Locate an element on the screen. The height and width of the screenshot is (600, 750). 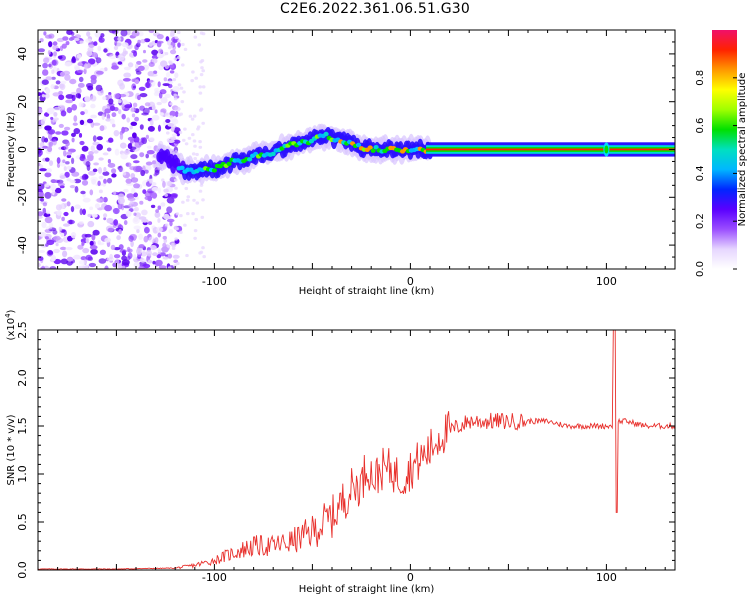
y-scale-suffix: ) is located at coordinates (11, 311).